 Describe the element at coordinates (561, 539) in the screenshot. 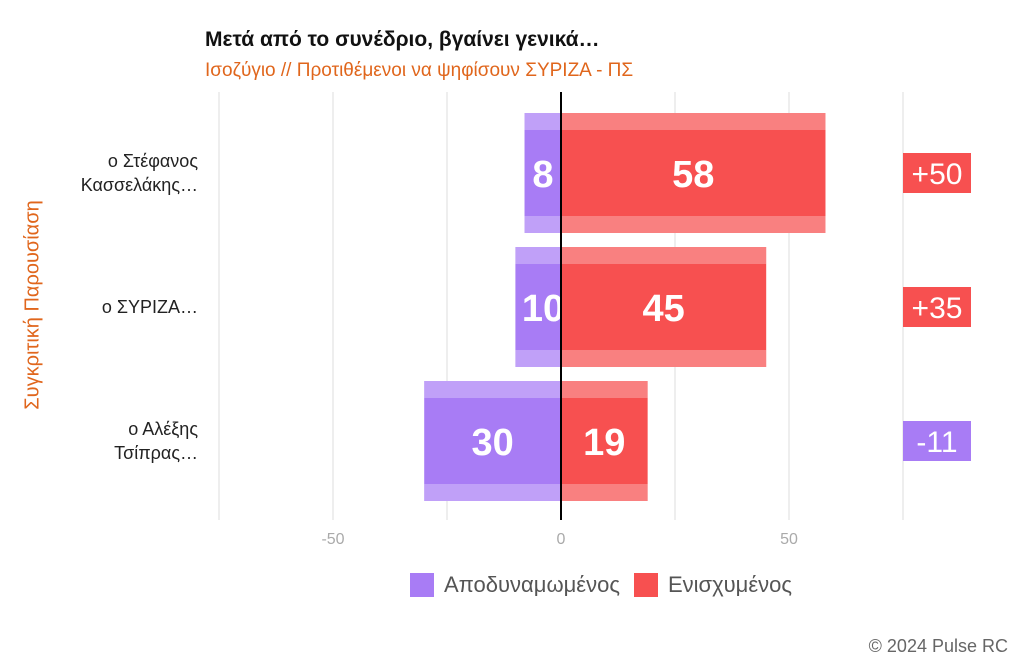

I see `x-tick-label: 0` at that location.